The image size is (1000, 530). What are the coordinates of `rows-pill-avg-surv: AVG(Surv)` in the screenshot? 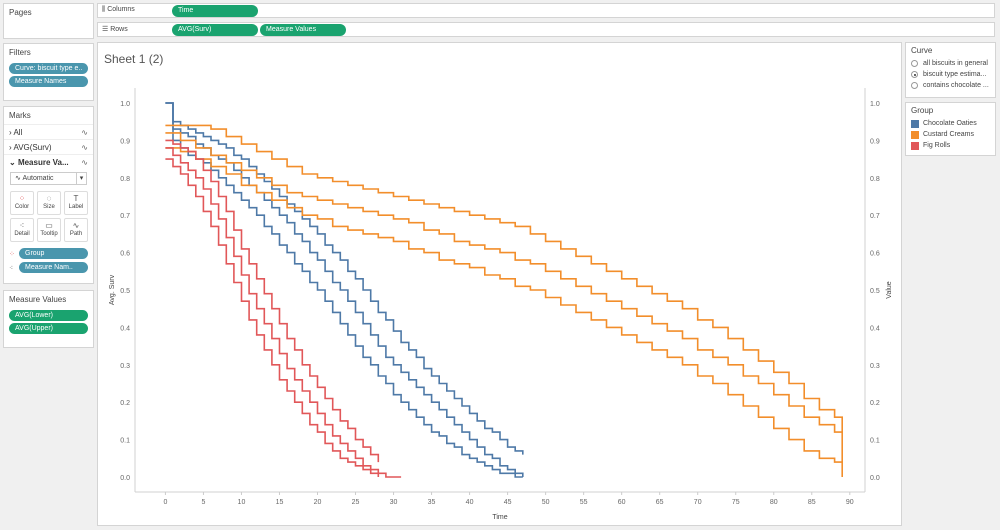 It's located at (215, 30).